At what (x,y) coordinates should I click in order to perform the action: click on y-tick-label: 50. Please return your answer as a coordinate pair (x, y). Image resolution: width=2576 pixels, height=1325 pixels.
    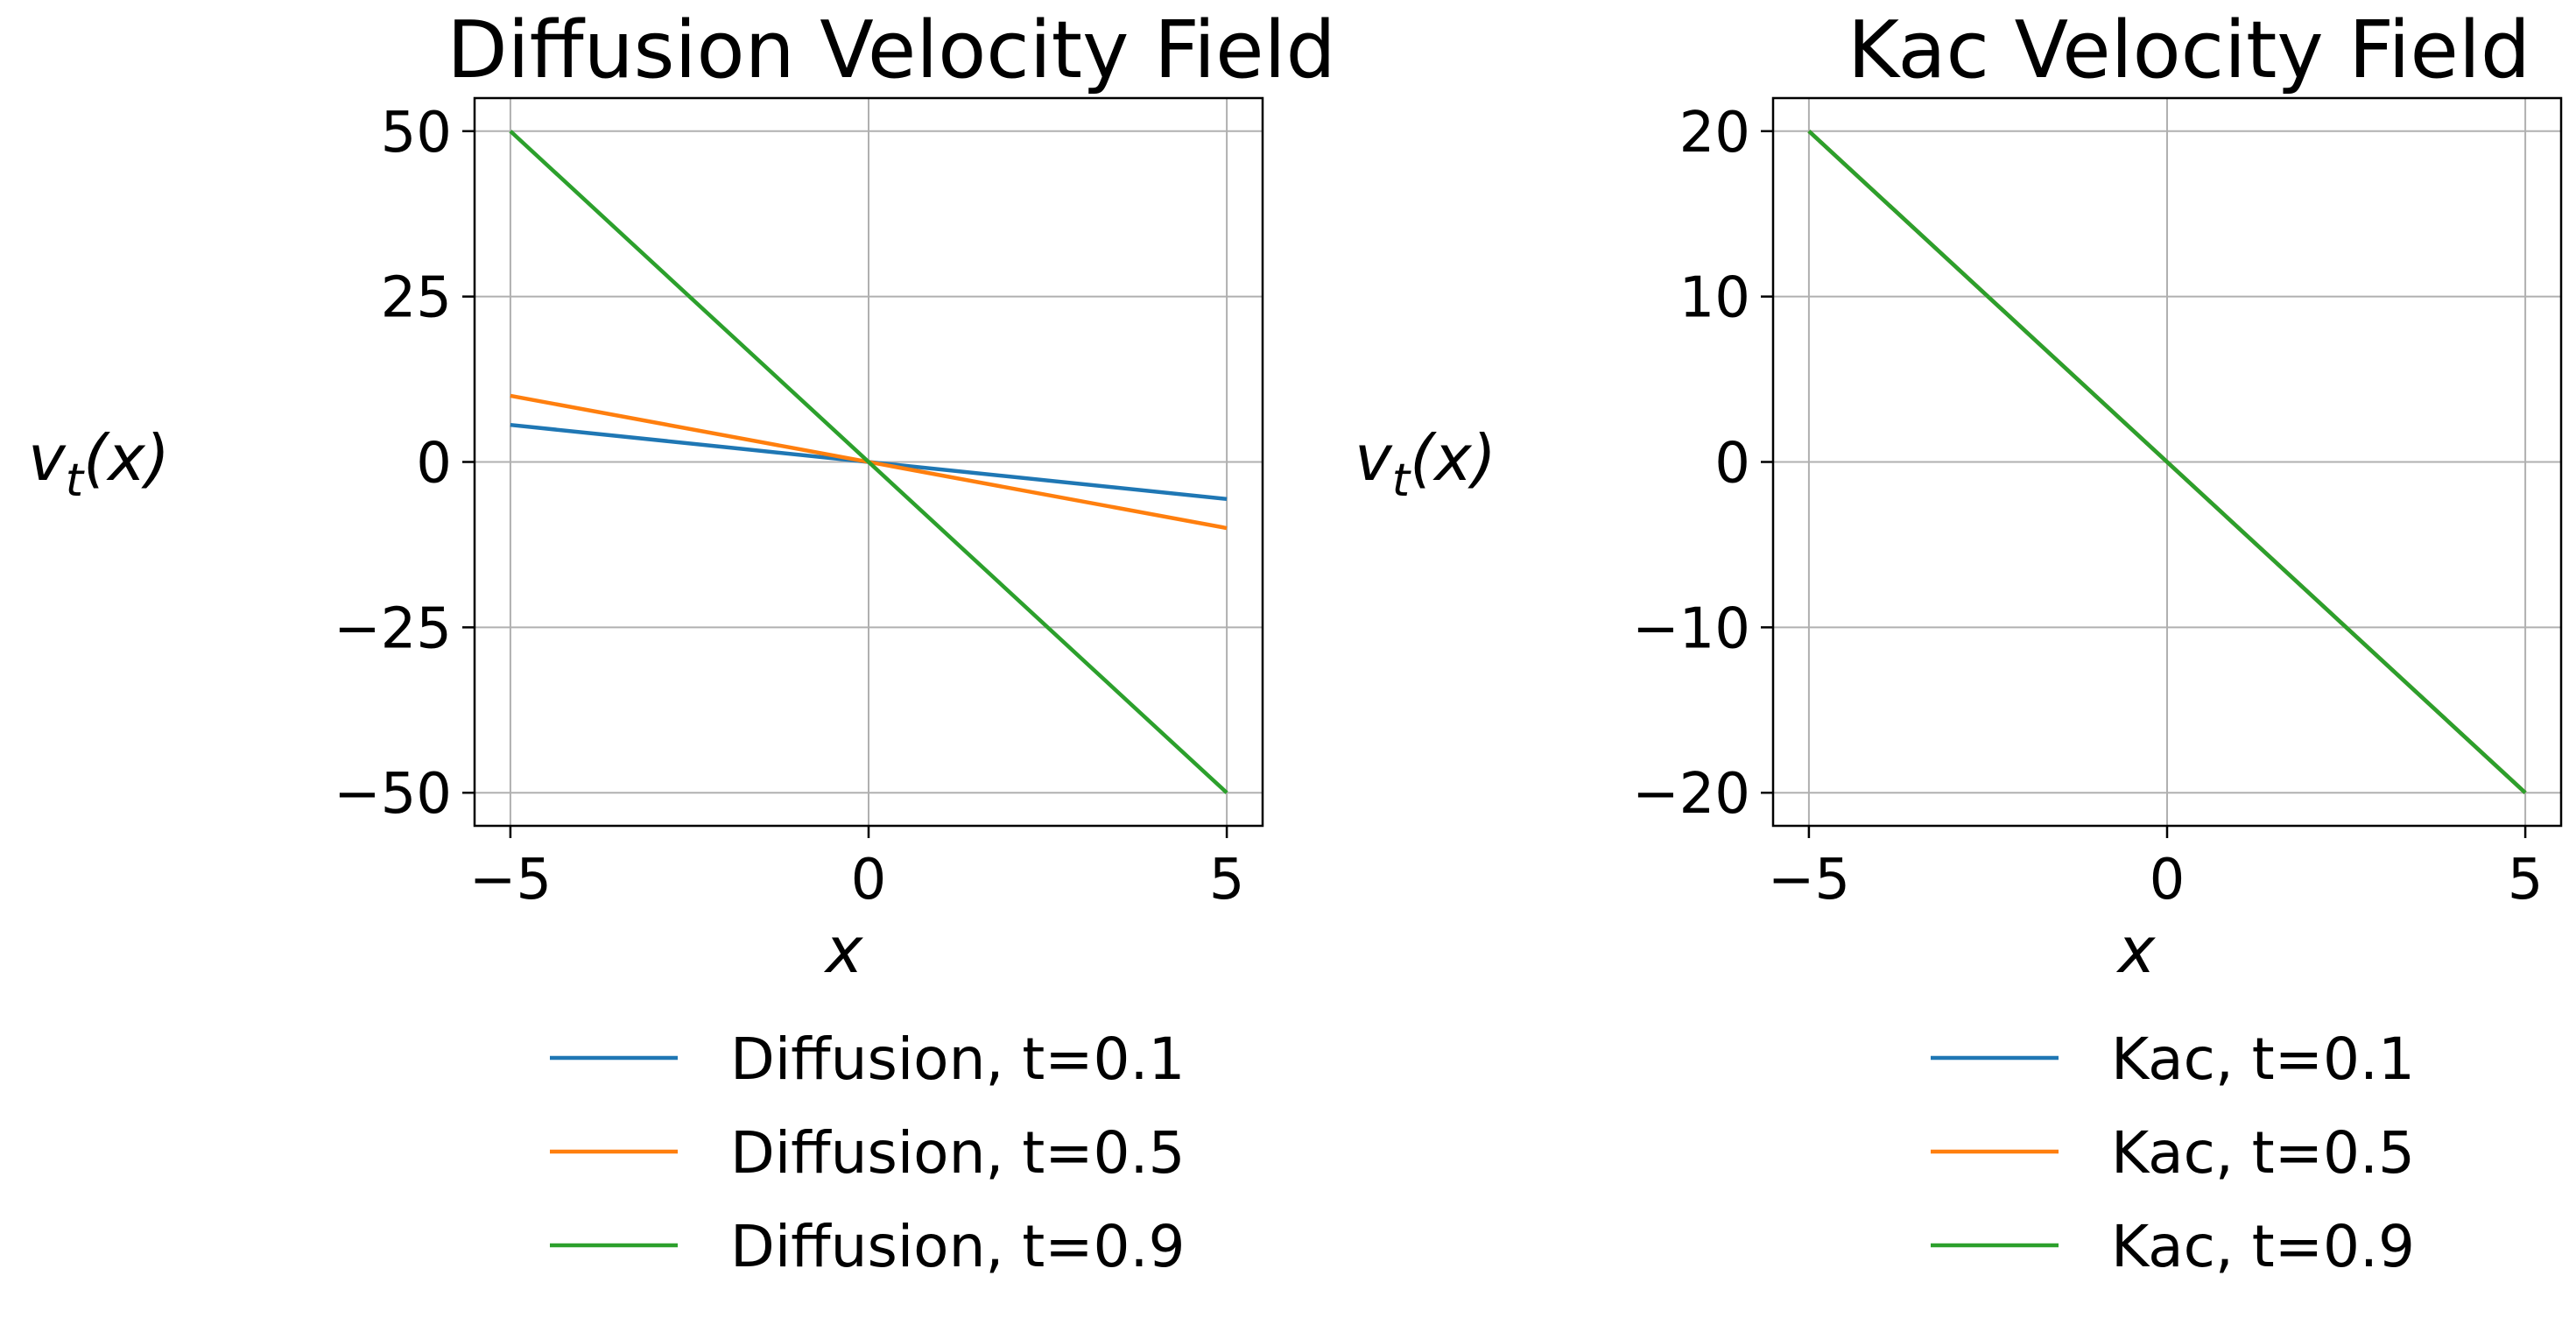
    Looking at the image, I should click on (416, 133).